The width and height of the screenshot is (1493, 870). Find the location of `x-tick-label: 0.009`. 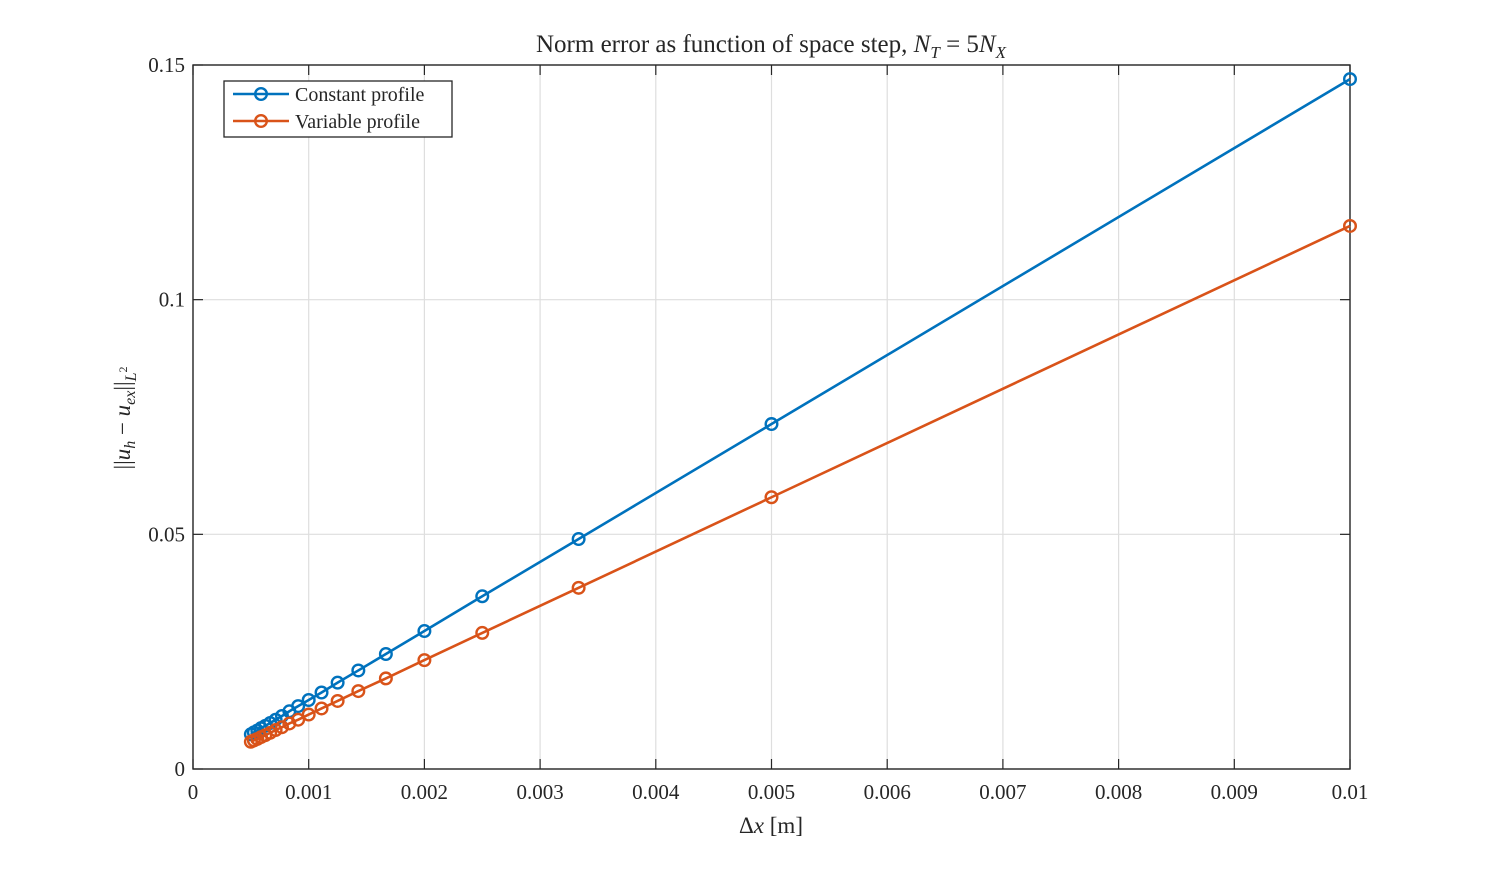

x-tick-label: 0.009 is located at coordinates (1234, 792).